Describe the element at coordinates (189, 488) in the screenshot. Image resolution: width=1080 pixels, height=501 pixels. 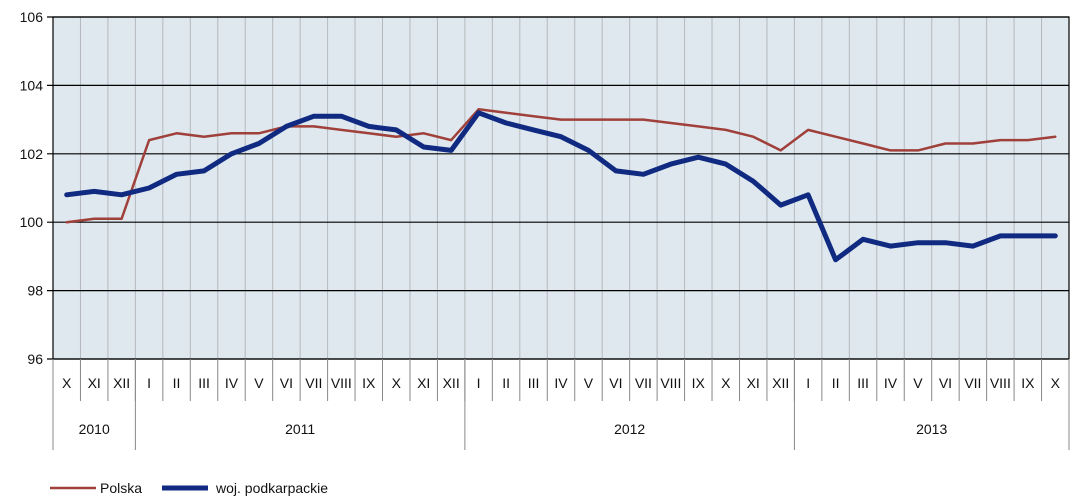
I see `legend: Polska woj. podkarpackie` at that location.